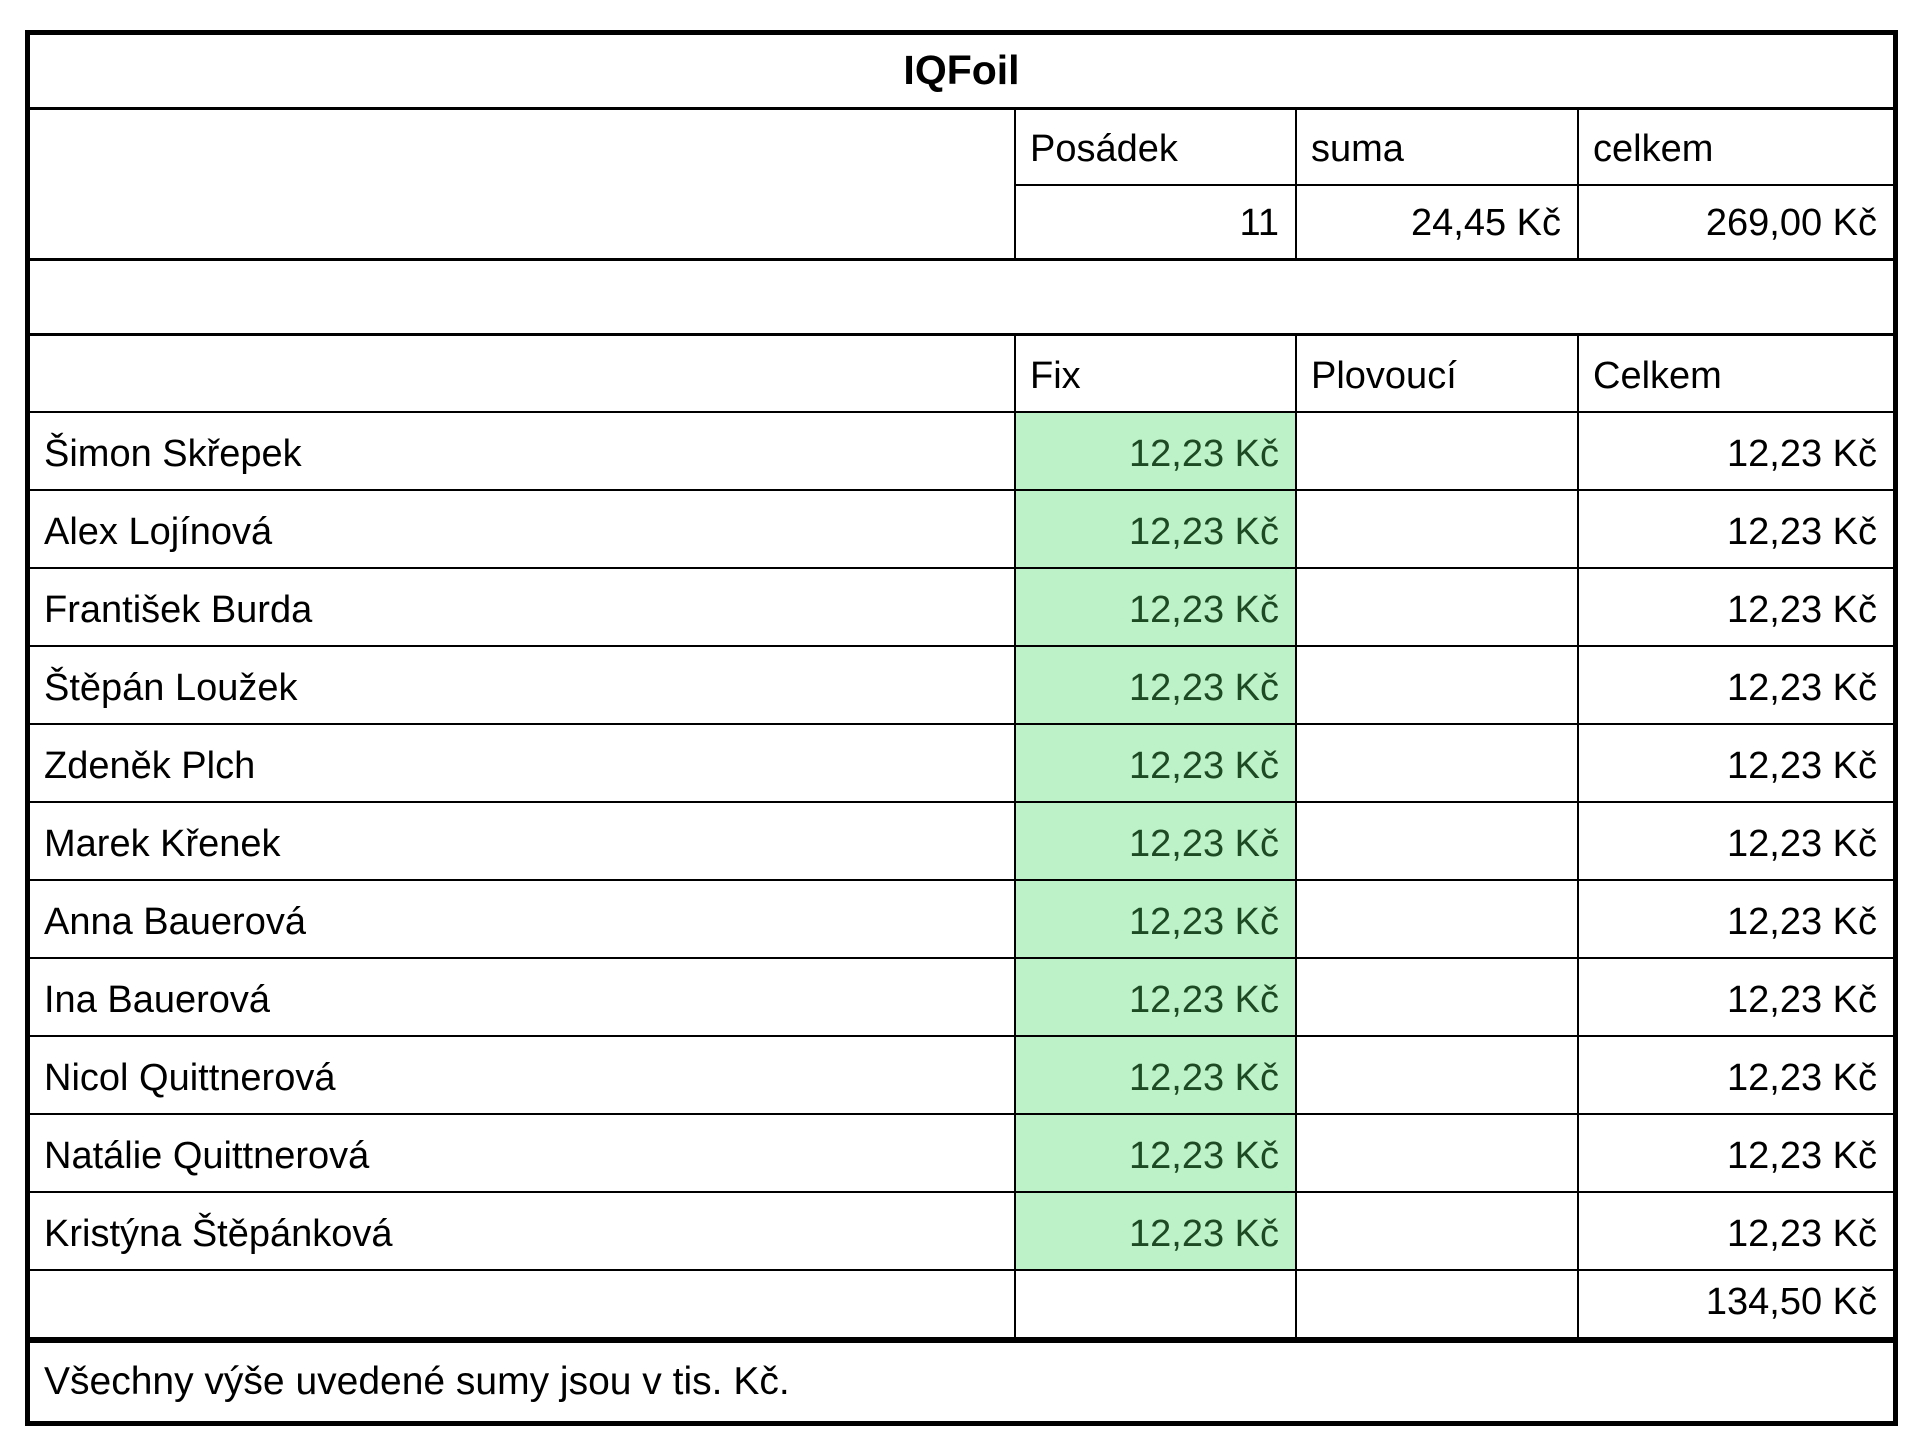  Describe the element at coordinates (1736, 374) in the screenshot. I see `detail-header-celkem: Celkem` at that location.